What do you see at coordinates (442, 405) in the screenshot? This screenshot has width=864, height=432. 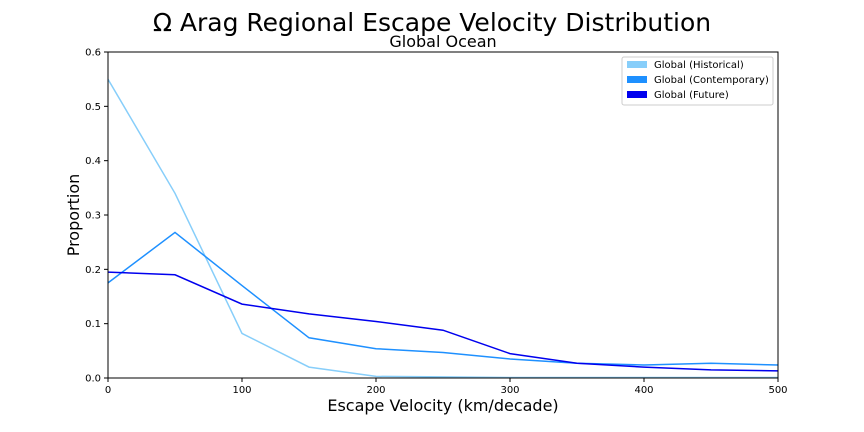 I see `x-axis-label: Escape Velocity (km/decade)` at bounding box center [442, 405].